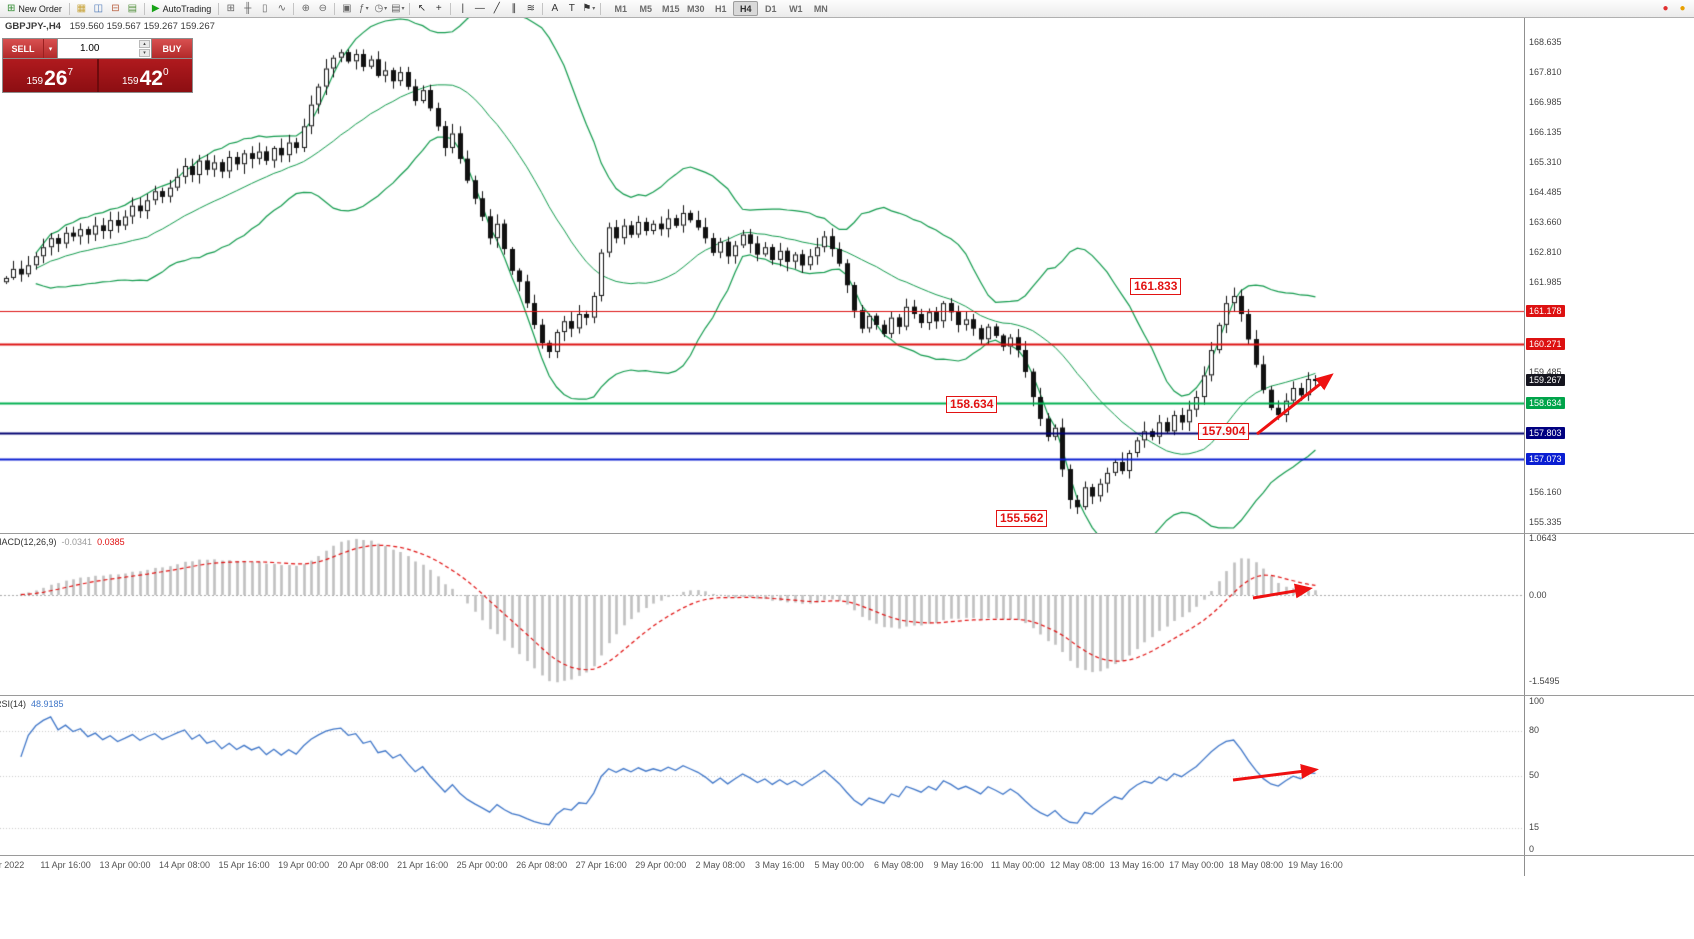 The width and height of the screenshot is (1694, 939). Describe the element at coordinates (98, 8) in the screenshot. I see `data-window-icon: ◫` at that location.